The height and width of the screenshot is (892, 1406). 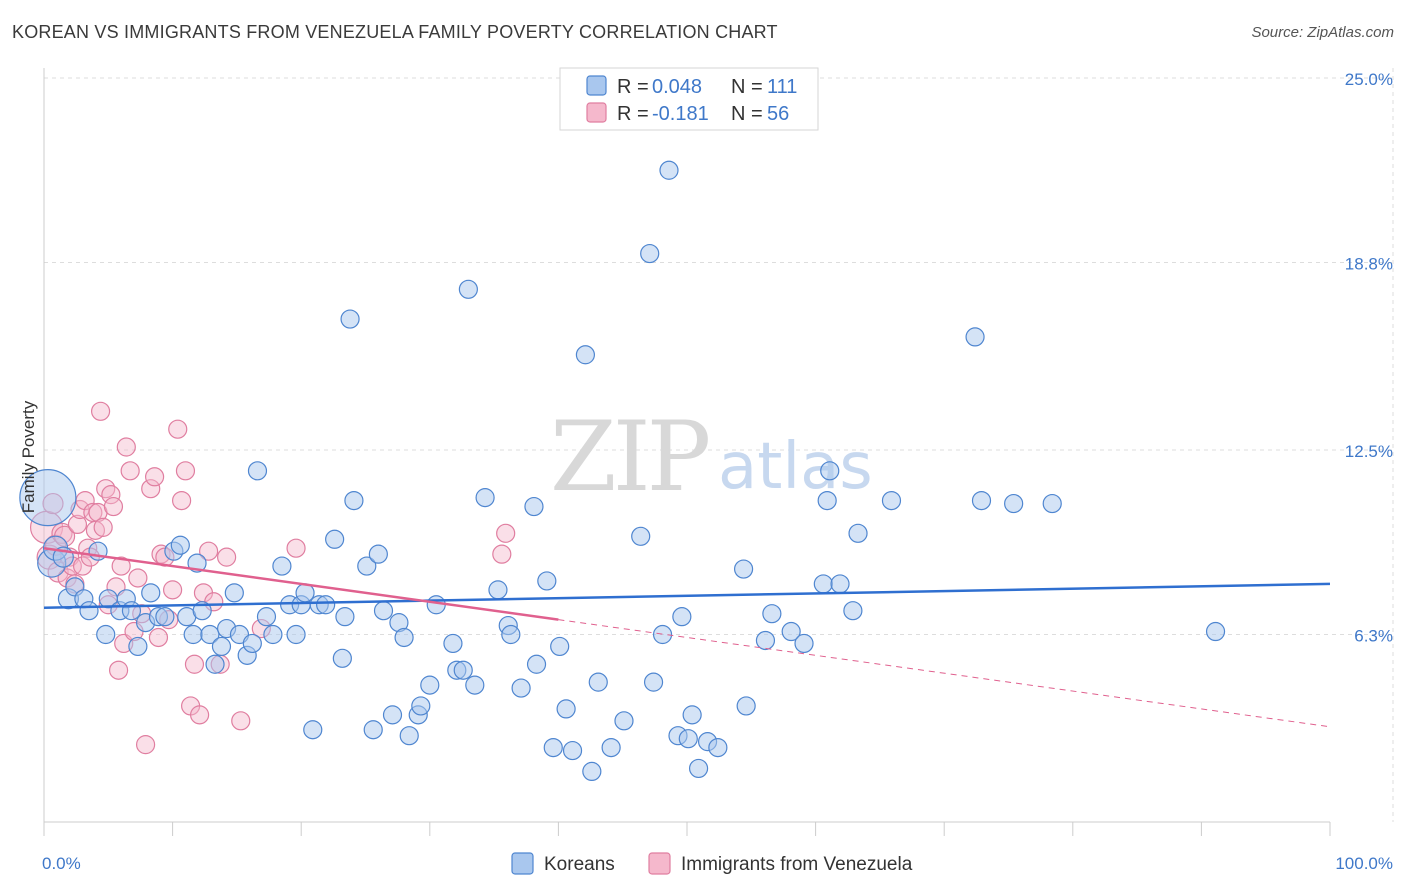 I want to click on bottom-legend-swatch-koreans, so click(x=522, y=863).